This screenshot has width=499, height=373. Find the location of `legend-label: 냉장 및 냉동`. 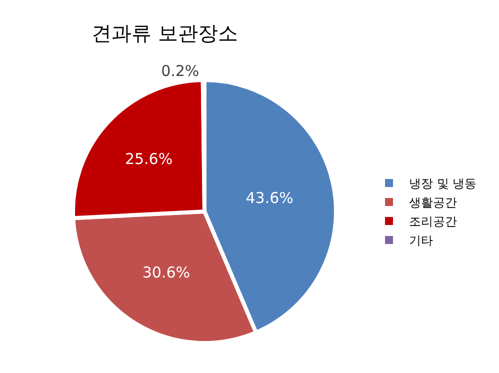

legend-label: 냉장 및 냉동 is located at coordinates (443, 183).